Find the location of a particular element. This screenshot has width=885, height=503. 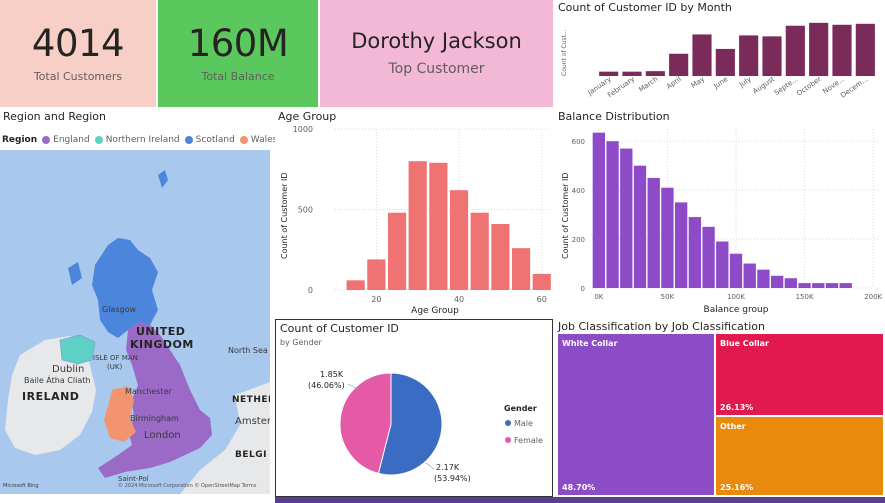

month-tick-label: May is located at coordinates (698, 82).